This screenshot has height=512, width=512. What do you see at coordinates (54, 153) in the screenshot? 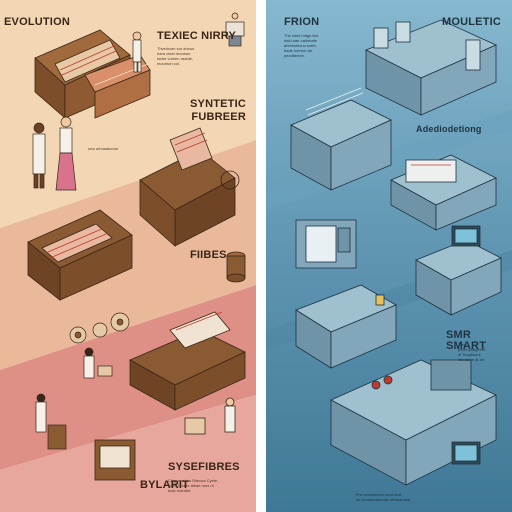
I see `two-figures` at bounding box center [54, 153].